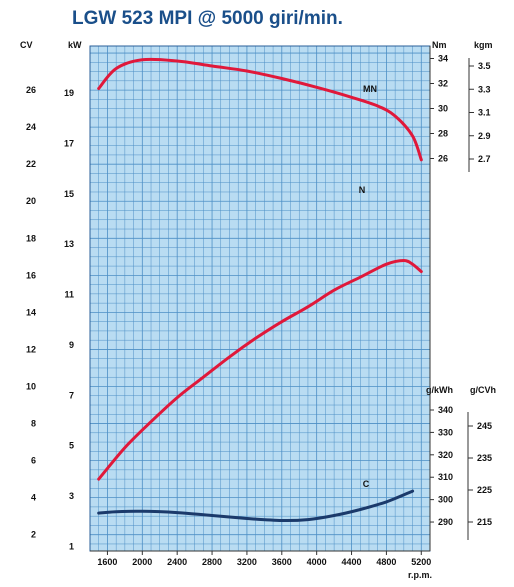 Image resolution: width=514 pixels, height=587 pixels. Describe the element at coordinates (443, 159) in the screenshot. I see `tick-label-nm: 26` at that location.